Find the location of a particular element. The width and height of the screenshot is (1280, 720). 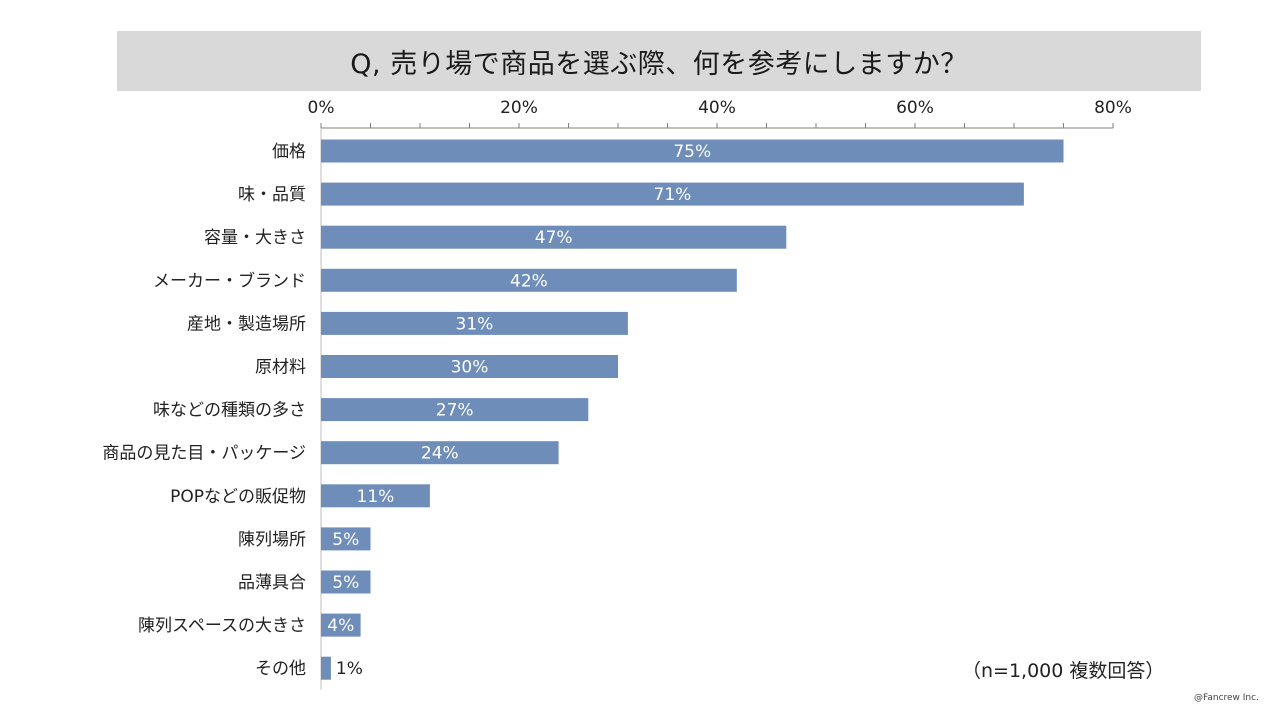

bar-value-label: 71% is located at coordinates (673, 195).